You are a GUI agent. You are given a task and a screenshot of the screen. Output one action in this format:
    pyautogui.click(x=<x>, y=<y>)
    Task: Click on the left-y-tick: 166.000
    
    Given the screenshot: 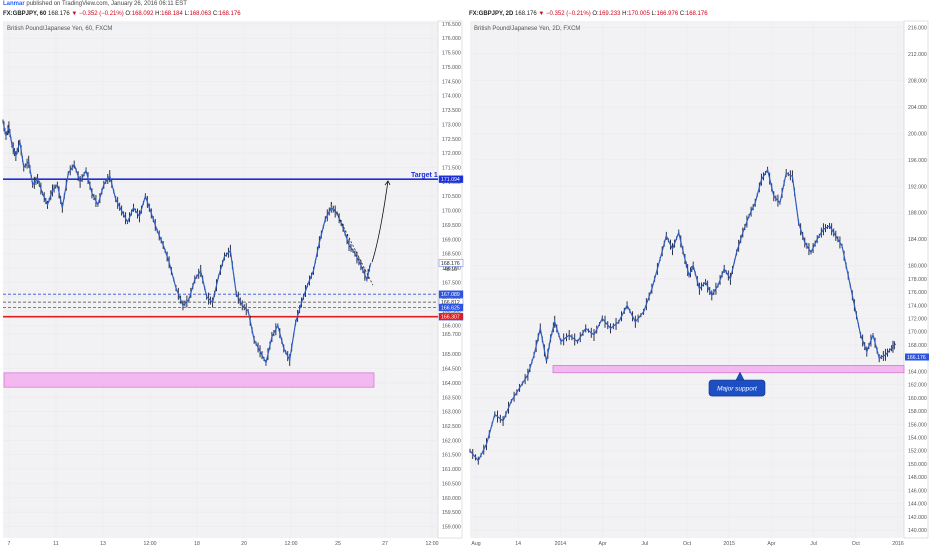 What is the action you would take?
    pyautogui.click(x=451, y=326)
    